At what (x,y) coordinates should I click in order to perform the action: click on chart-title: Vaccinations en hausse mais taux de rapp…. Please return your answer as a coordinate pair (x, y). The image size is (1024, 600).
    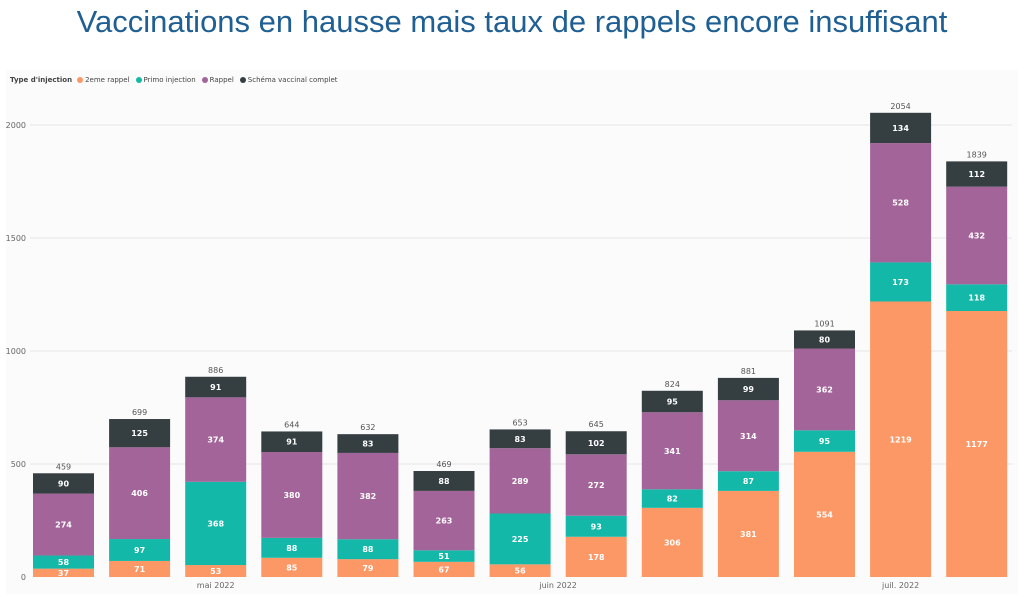
    Looking at the image, I should click on (512, 21).